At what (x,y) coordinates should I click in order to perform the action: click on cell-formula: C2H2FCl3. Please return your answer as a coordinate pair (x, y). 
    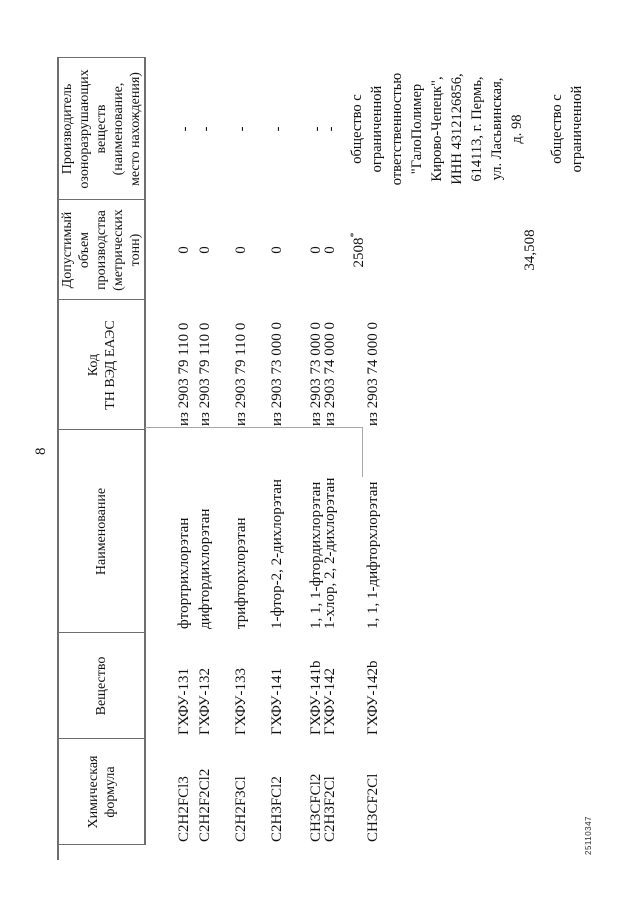
    Looking at the image, I should click on (184, 809).